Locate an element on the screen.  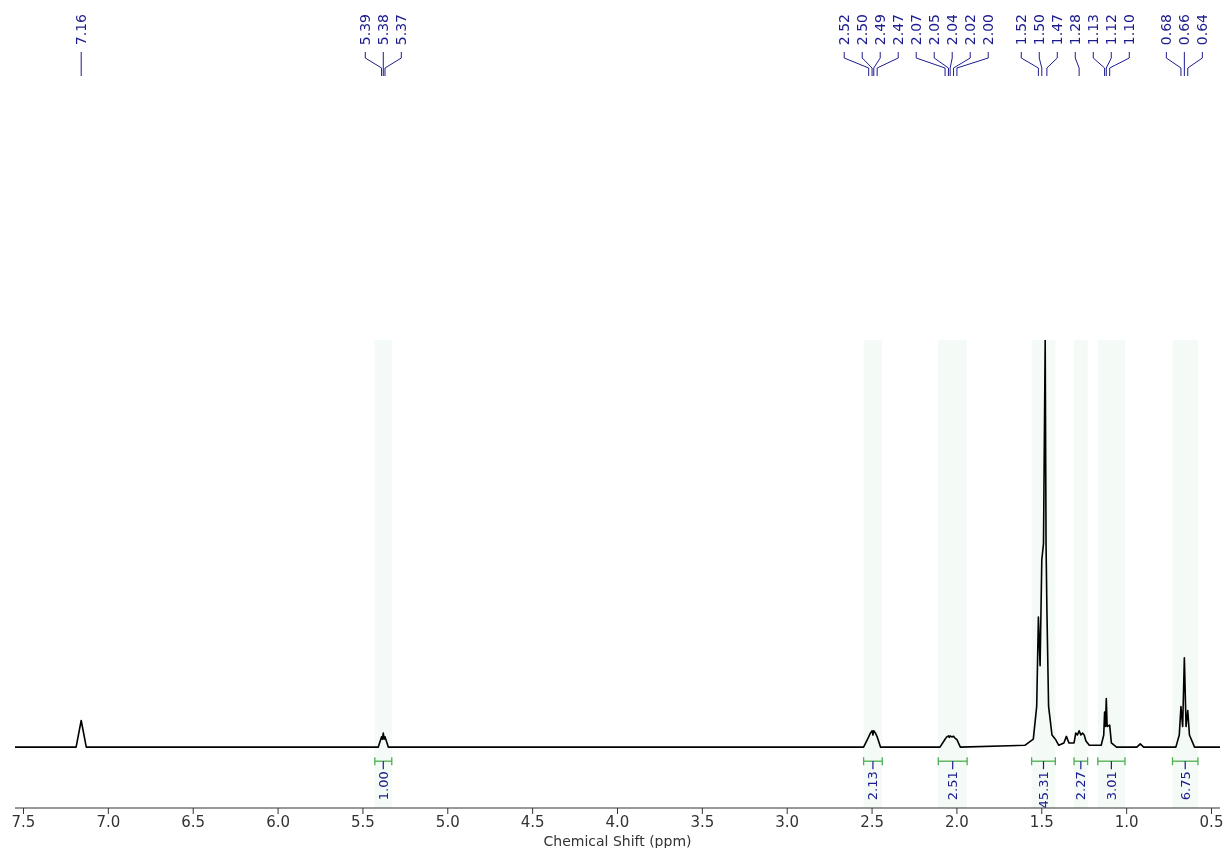
band-label: 2.27 is located at coordinates (1081, 786).